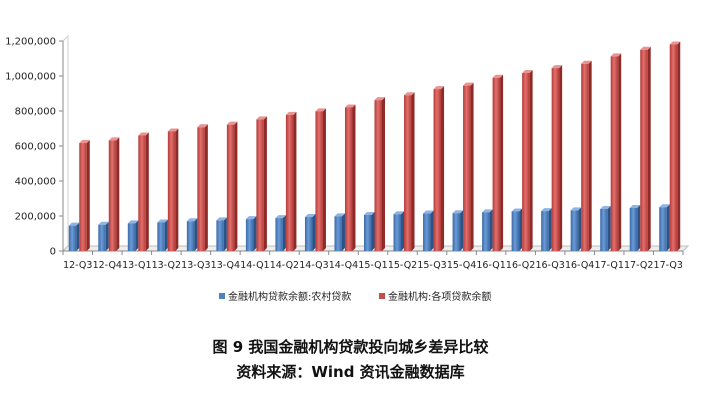  What do you see at coordinates (549, 265) in the screenshot?
I see `x-tick-label: 16-Q3` at bounding box center [549, 265].